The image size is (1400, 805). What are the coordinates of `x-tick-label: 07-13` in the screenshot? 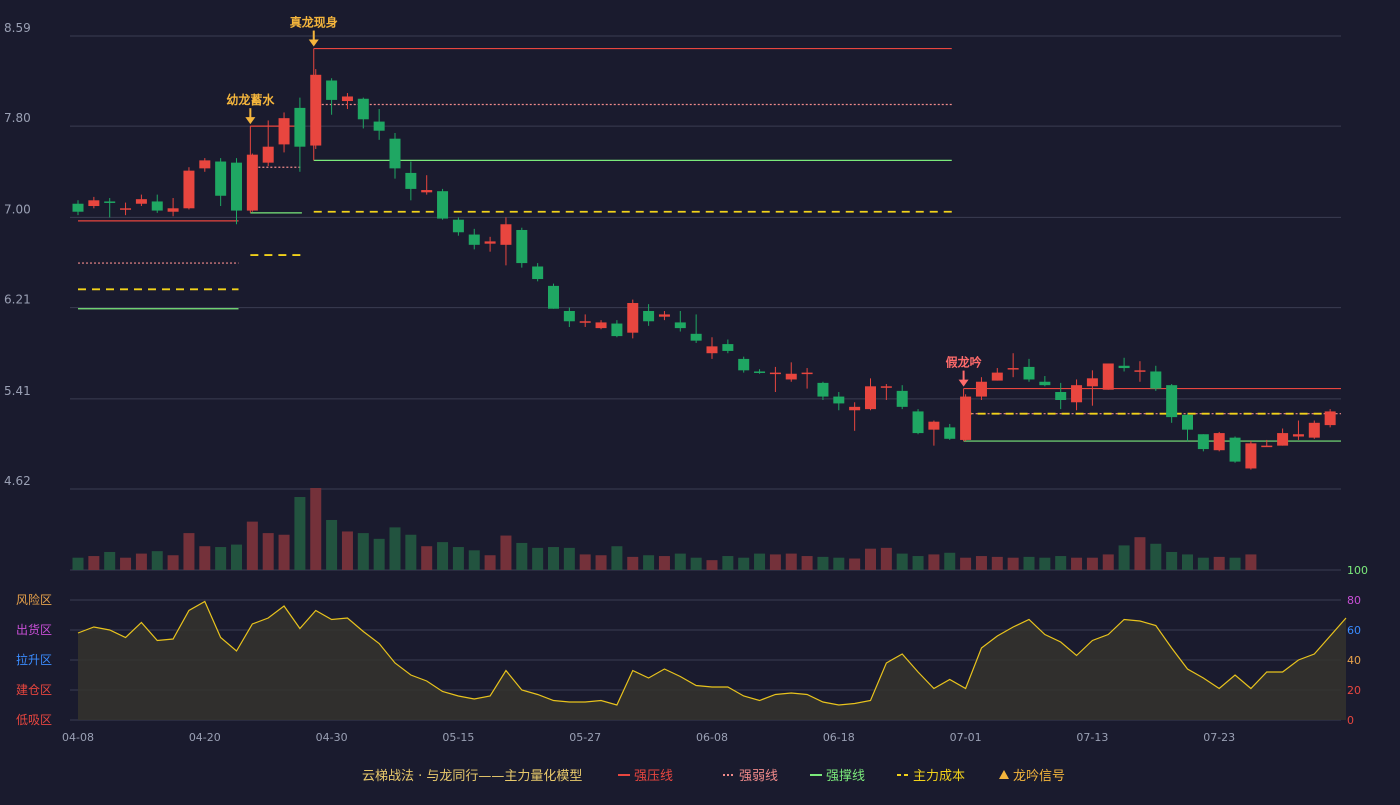 It's located at (1092, 737).